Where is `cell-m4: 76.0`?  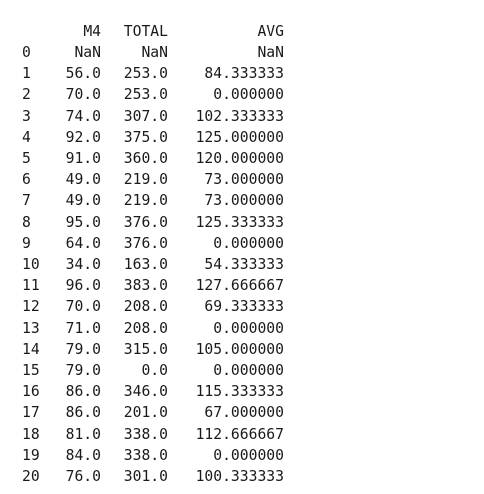 cell-m4: 76.0 is located at coordinates (83, 476).